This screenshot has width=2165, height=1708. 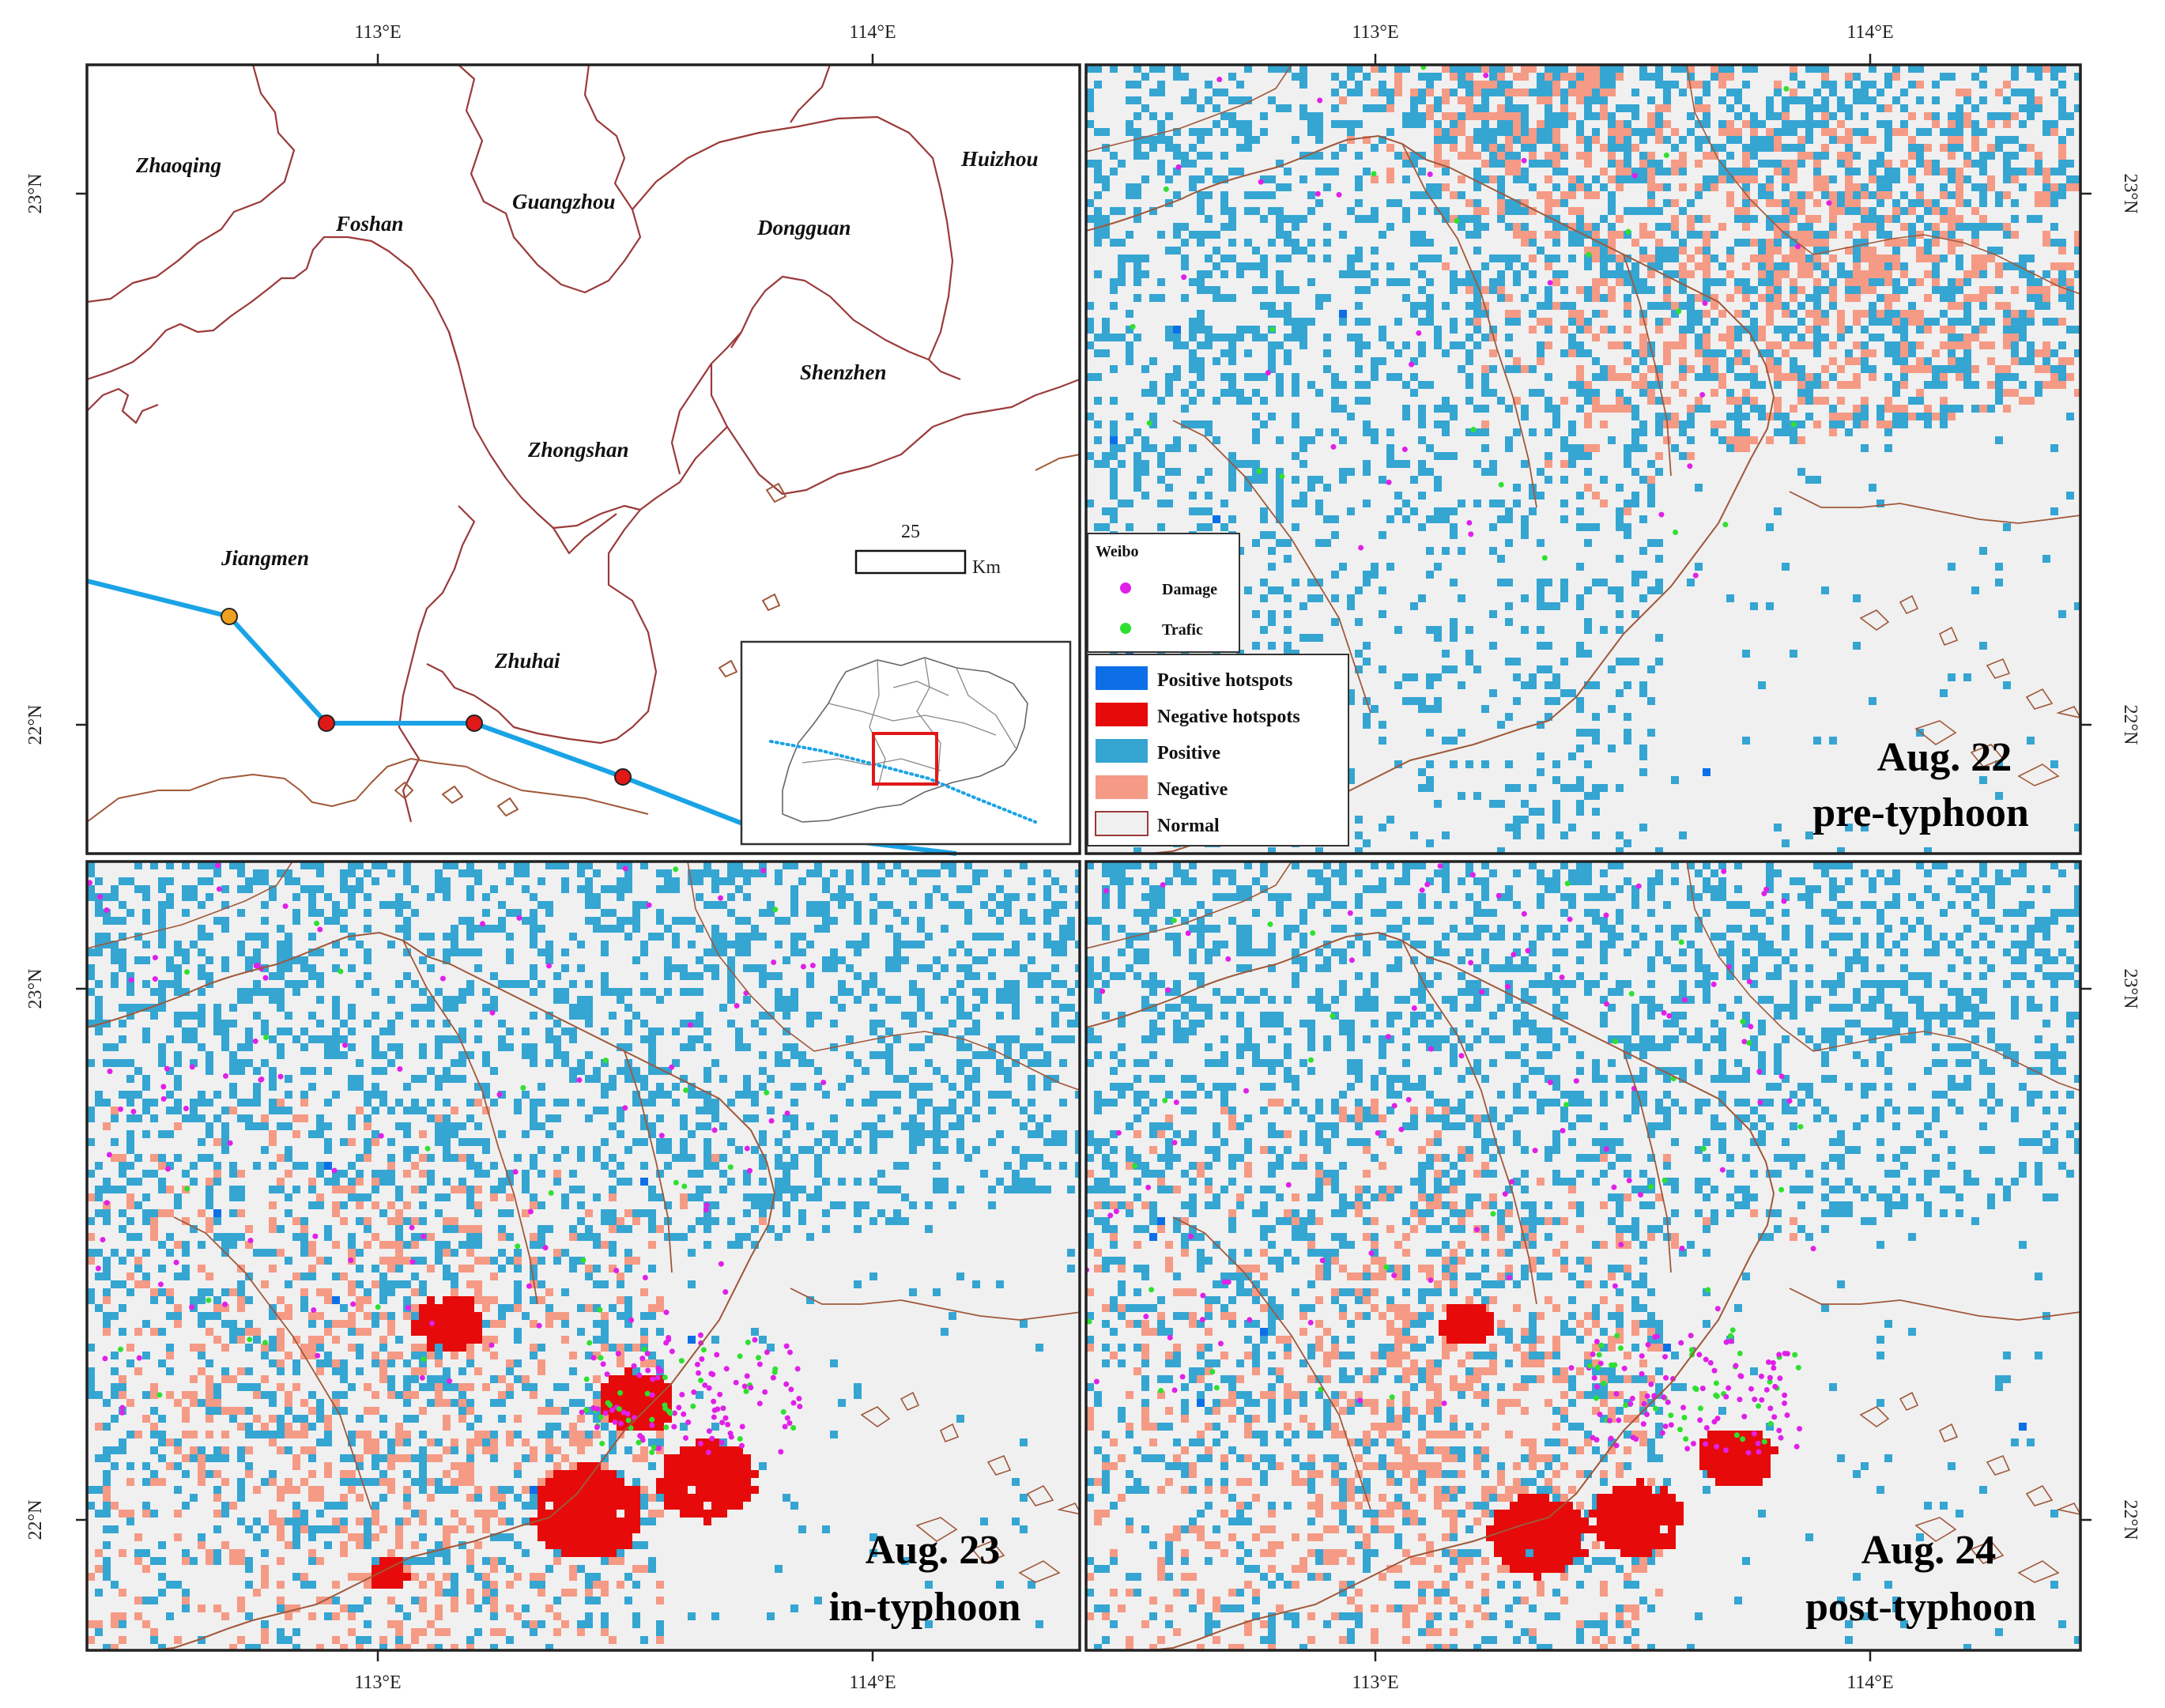 I want to click on panel-title-date: Aug. 23, so click(x=933, y=1550).